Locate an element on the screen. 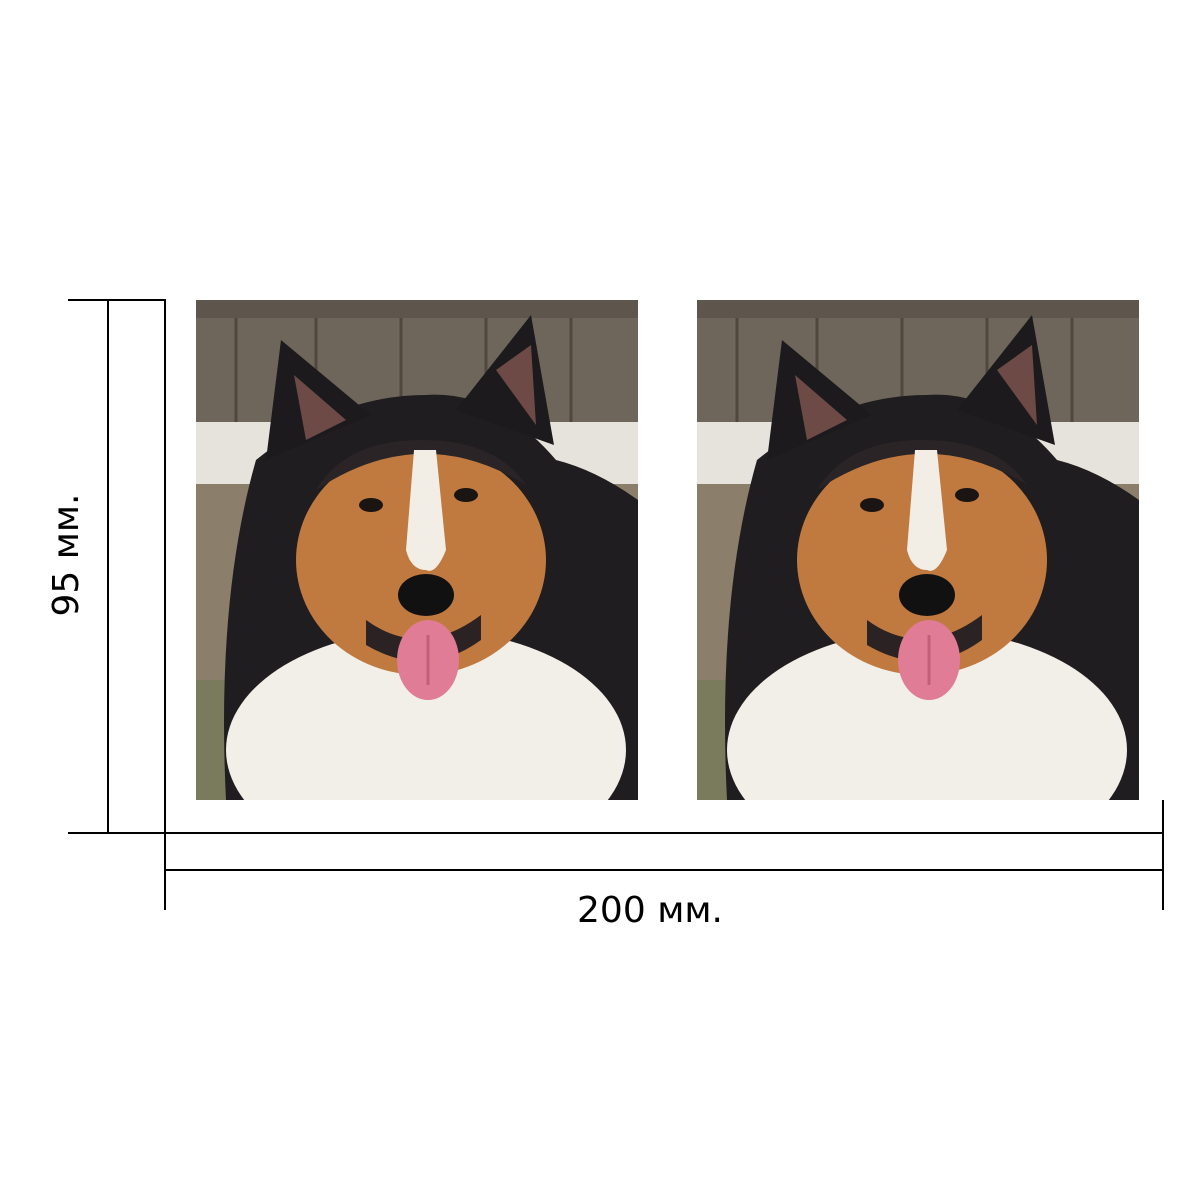 The image size is (1200, 1204). height-label: 95 мм. is located at coordinates (66, 554).